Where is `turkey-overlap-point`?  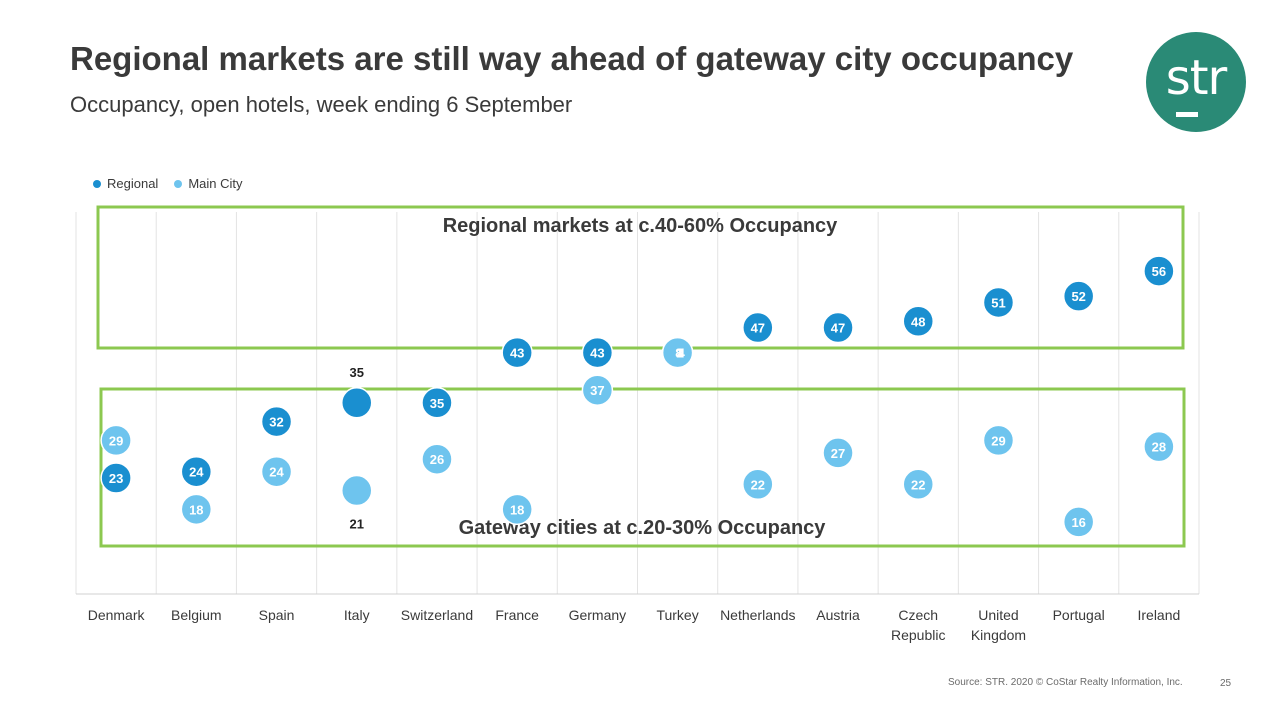
turkey-overlap-point is located at coordinates (677, 352).